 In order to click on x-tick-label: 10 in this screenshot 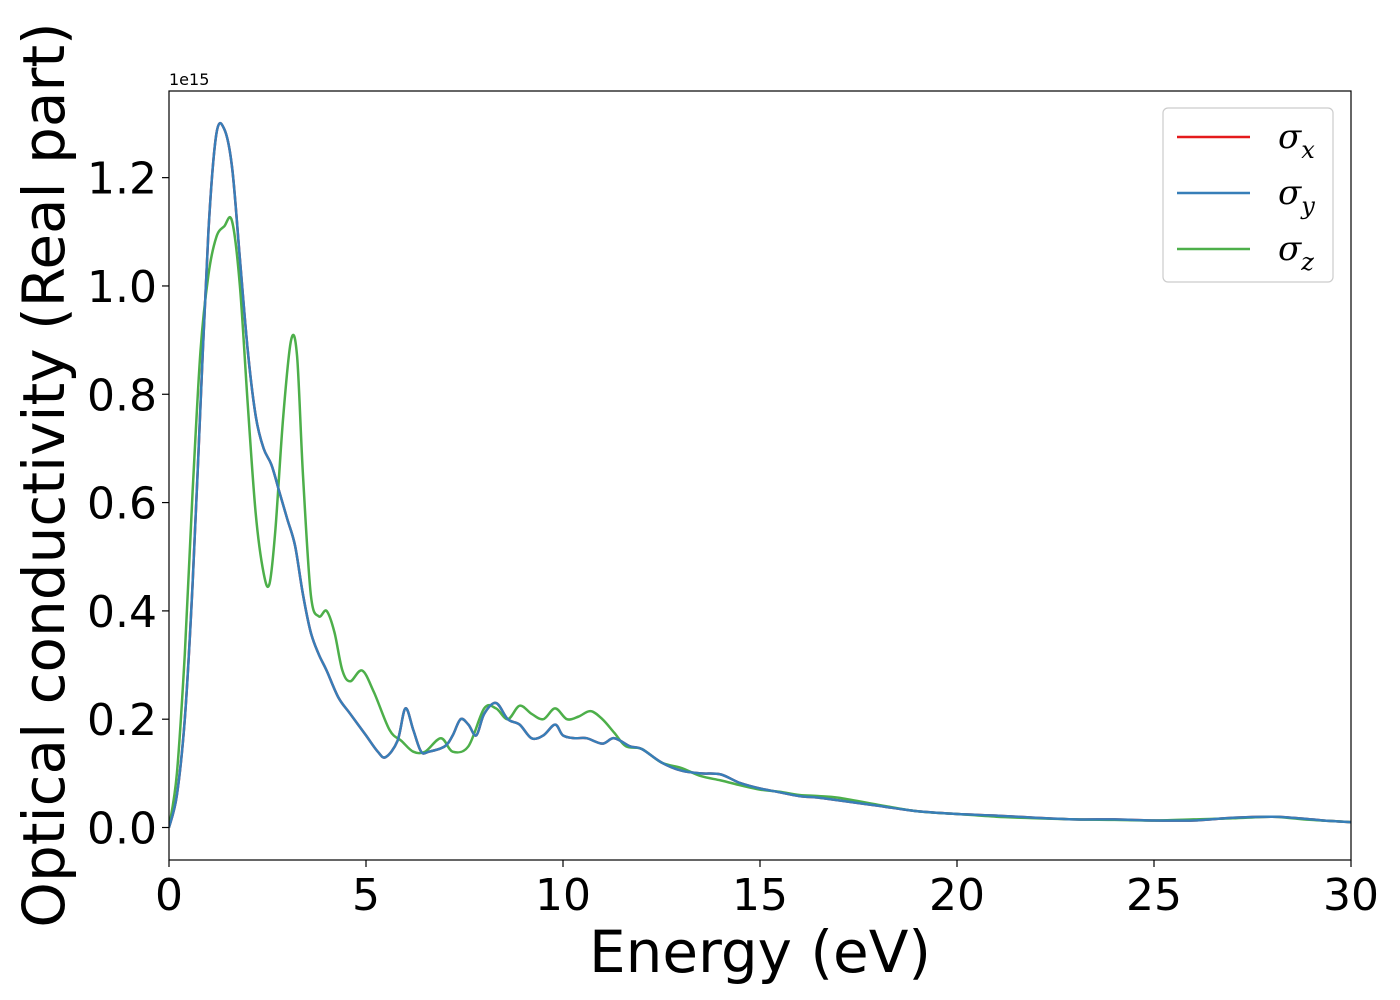, I will do `click(563, 895)`.